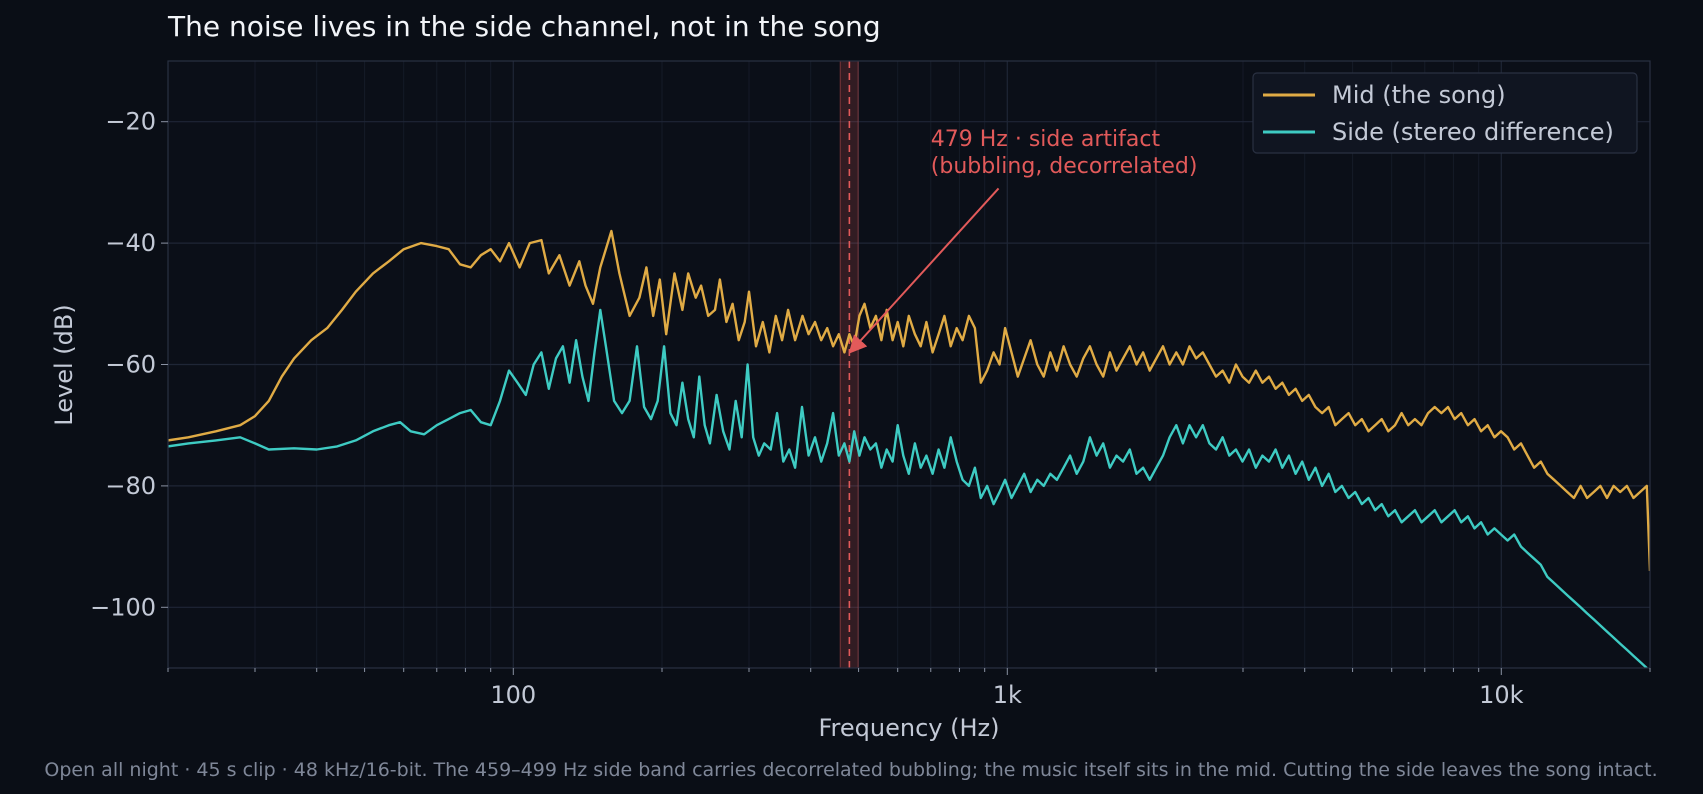 This screenshot has width=1703, height=794. I want to click on x-axis-label: Frequency (Hz), so click(909, 728).